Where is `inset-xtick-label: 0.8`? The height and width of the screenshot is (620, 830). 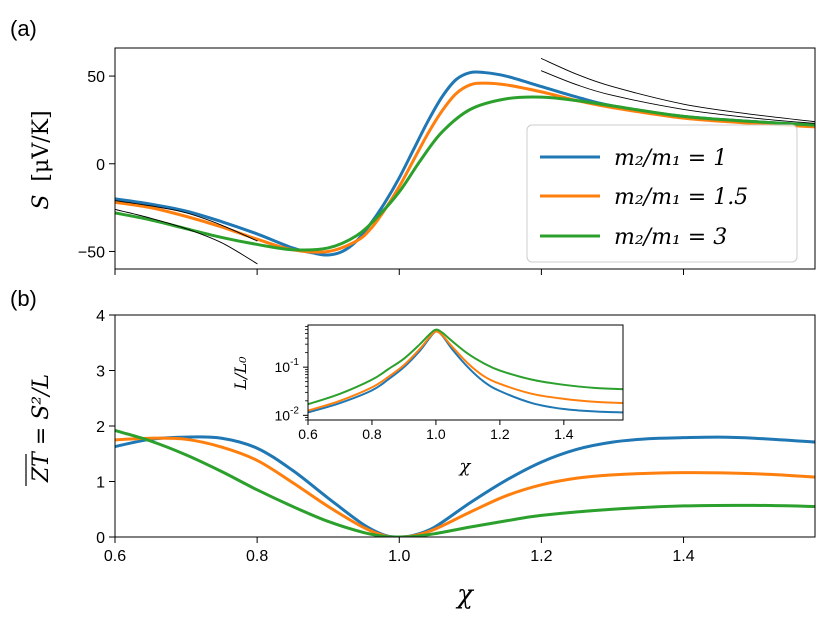
inset-xtick-label: 0.8 is located at coordinates (372, 434).